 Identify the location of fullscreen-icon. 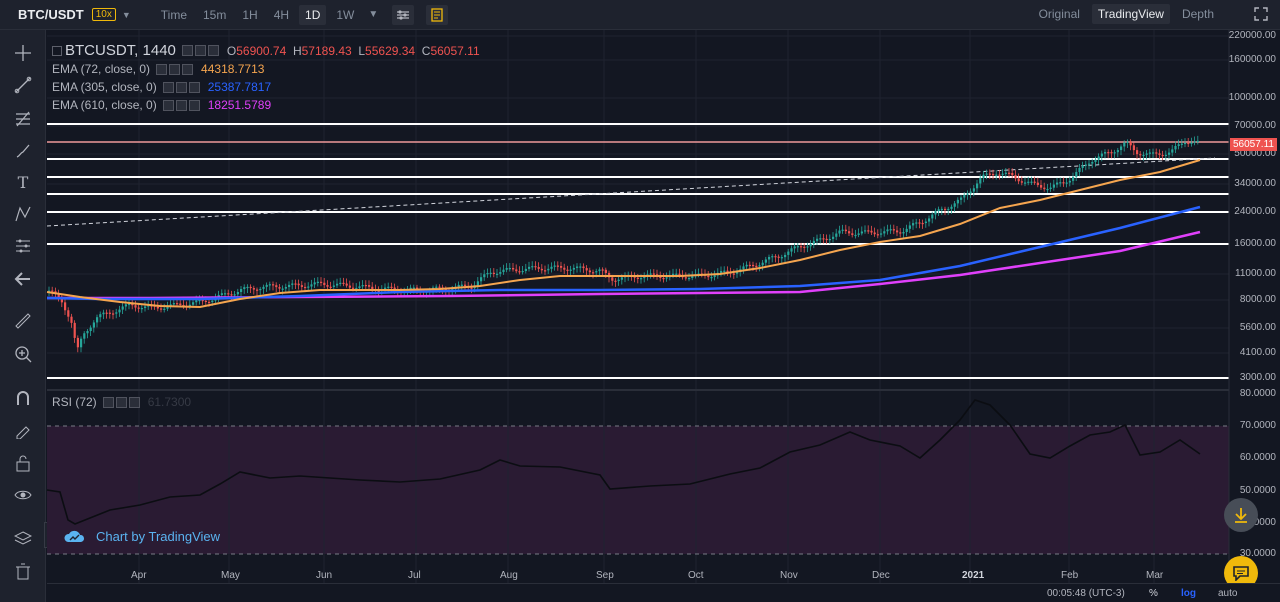
(1261, 16).